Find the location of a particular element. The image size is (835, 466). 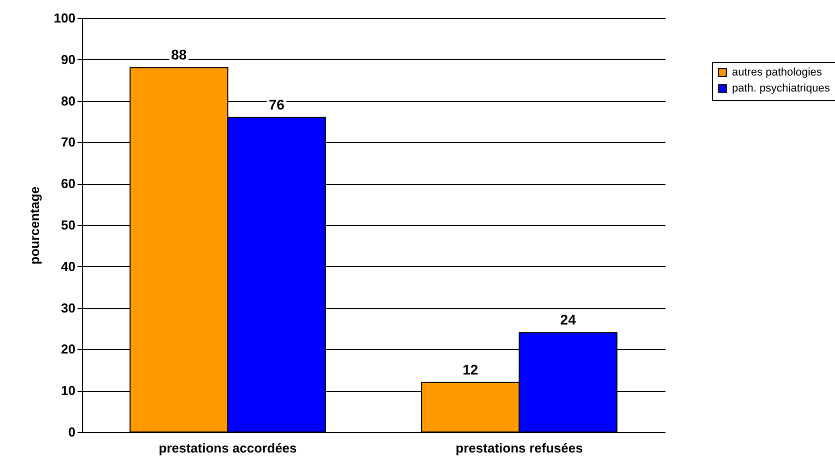

y-tick-label: 100 is located at coordinates (65, 18).